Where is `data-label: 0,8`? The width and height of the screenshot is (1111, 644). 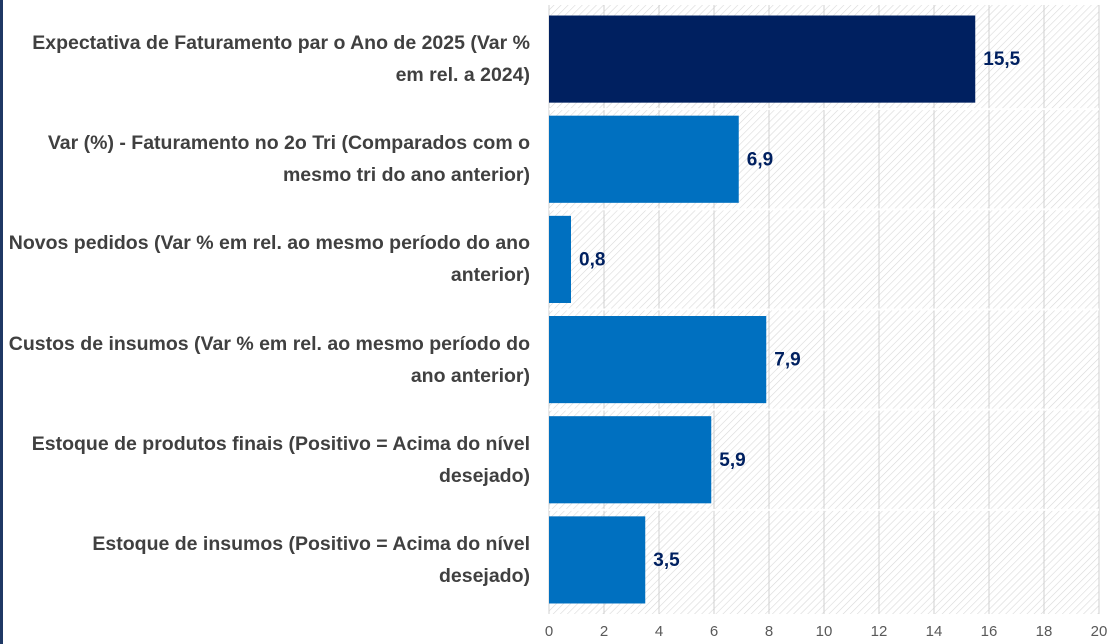
data-label: 0,8 is located at coordinates (592, 259).